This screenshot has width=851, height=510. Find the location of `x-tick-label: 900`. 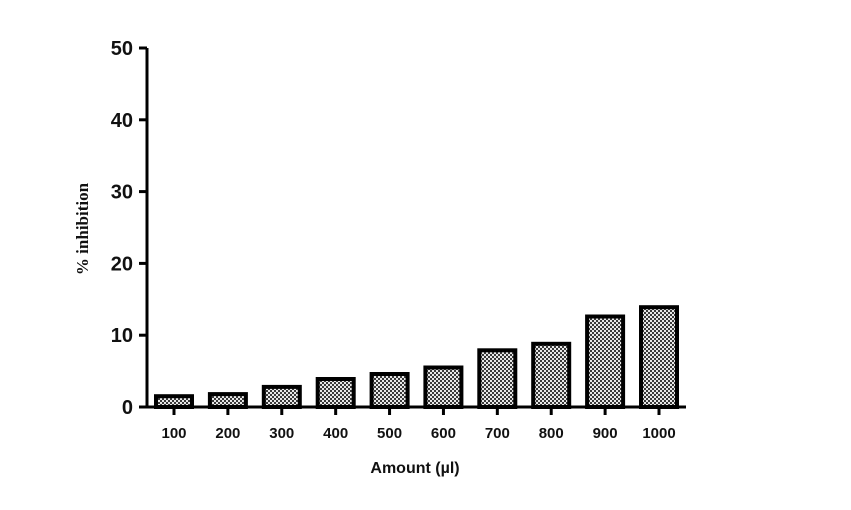

x-tick-label: 900 is located at coordinates (605, 433).